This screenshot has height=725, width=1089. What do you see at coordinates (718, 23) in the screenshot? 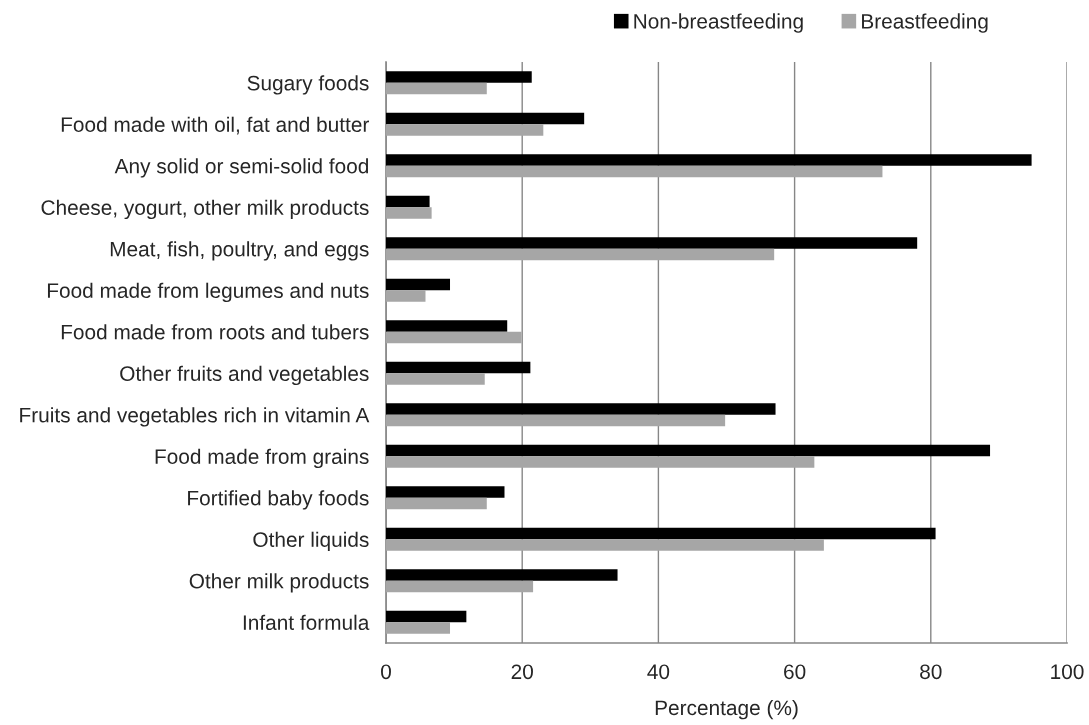
I see `legend-label: Non-breastfeeding` at bounding box center [718, 23].